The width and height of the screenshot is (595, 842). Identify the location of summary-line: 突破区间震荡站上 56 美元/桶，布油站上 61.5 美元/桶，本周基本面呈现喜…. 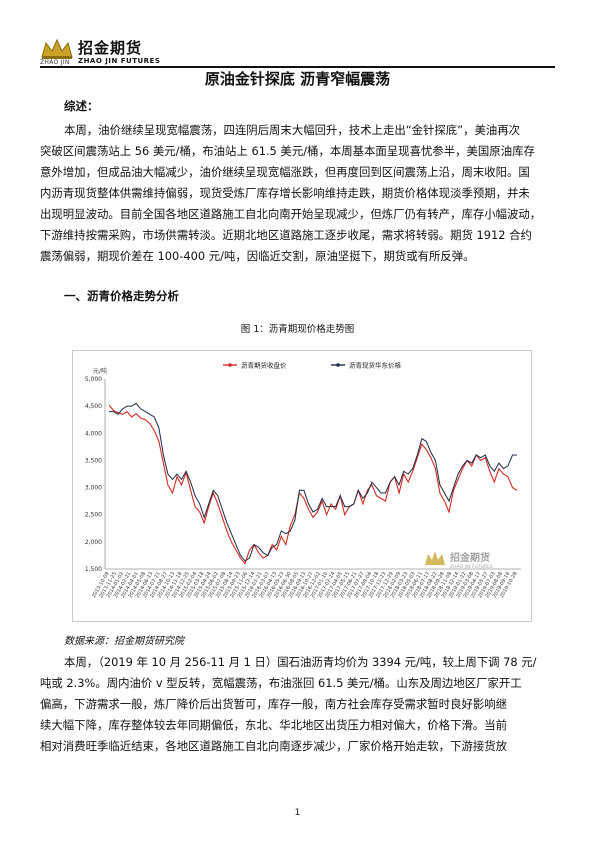
(287, 151).